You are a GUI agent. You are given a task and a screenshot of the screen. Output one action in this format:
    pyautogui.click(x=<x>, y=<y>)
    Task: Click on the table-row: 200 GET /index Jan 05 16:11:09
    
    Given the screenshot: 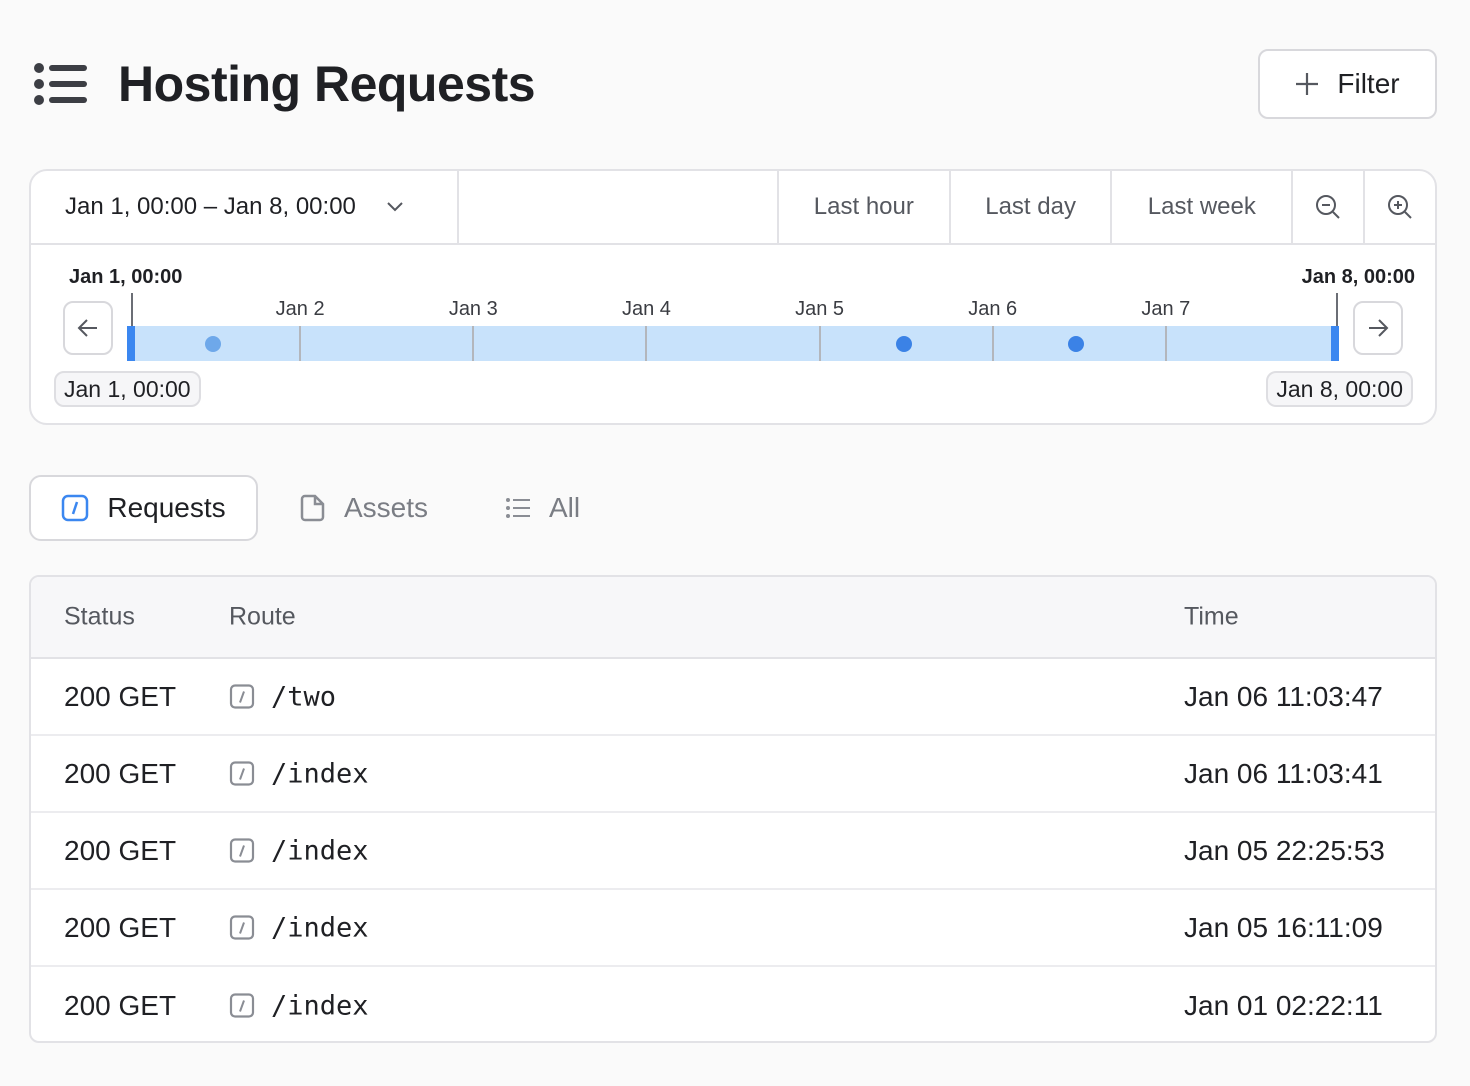 What is the action you would take?
    pyautogui.click(x=733, y=928)
    